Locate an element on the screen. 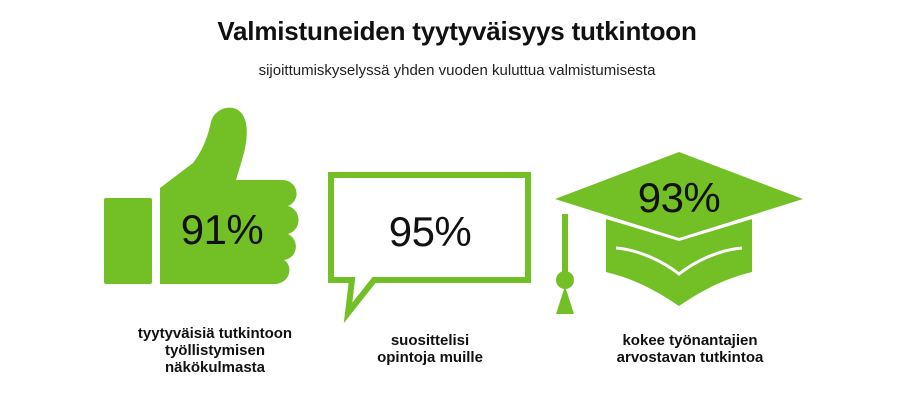  speech-bubble-icon is located at coordinates (429, 248).